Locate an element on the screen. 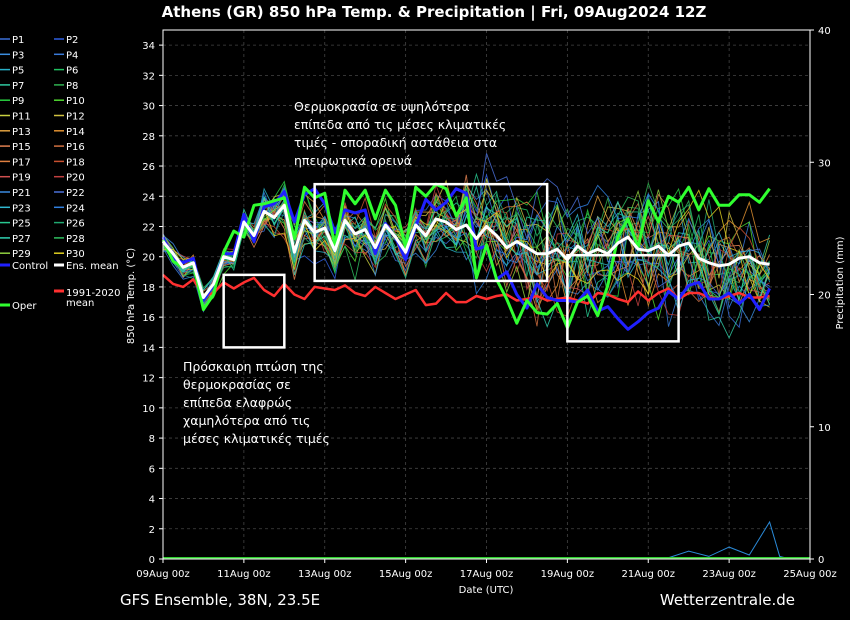 The image size is (850, 620). x-axis-label: Date (UTC) is located at coordinates (486, 590).